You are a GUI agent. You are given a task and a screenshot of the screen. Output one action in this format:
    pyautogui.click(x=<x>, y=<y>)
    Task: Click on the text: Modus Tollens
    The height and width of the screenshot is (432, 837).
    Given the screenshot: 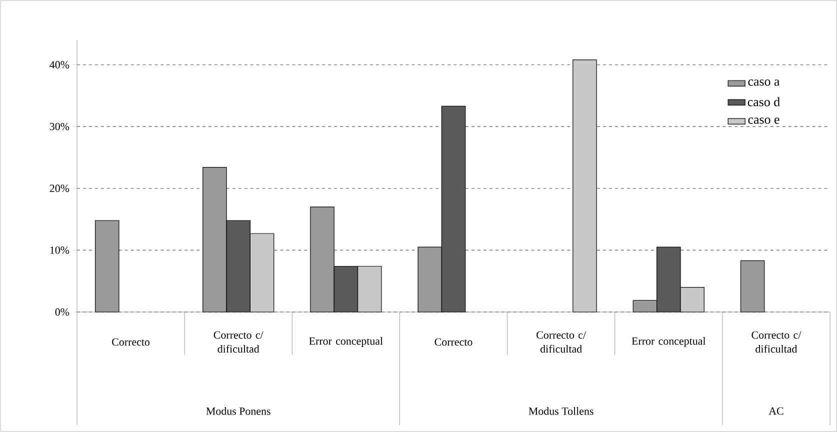 What is the action you would take?
    pyautogui.click(x=561, y=411)
    